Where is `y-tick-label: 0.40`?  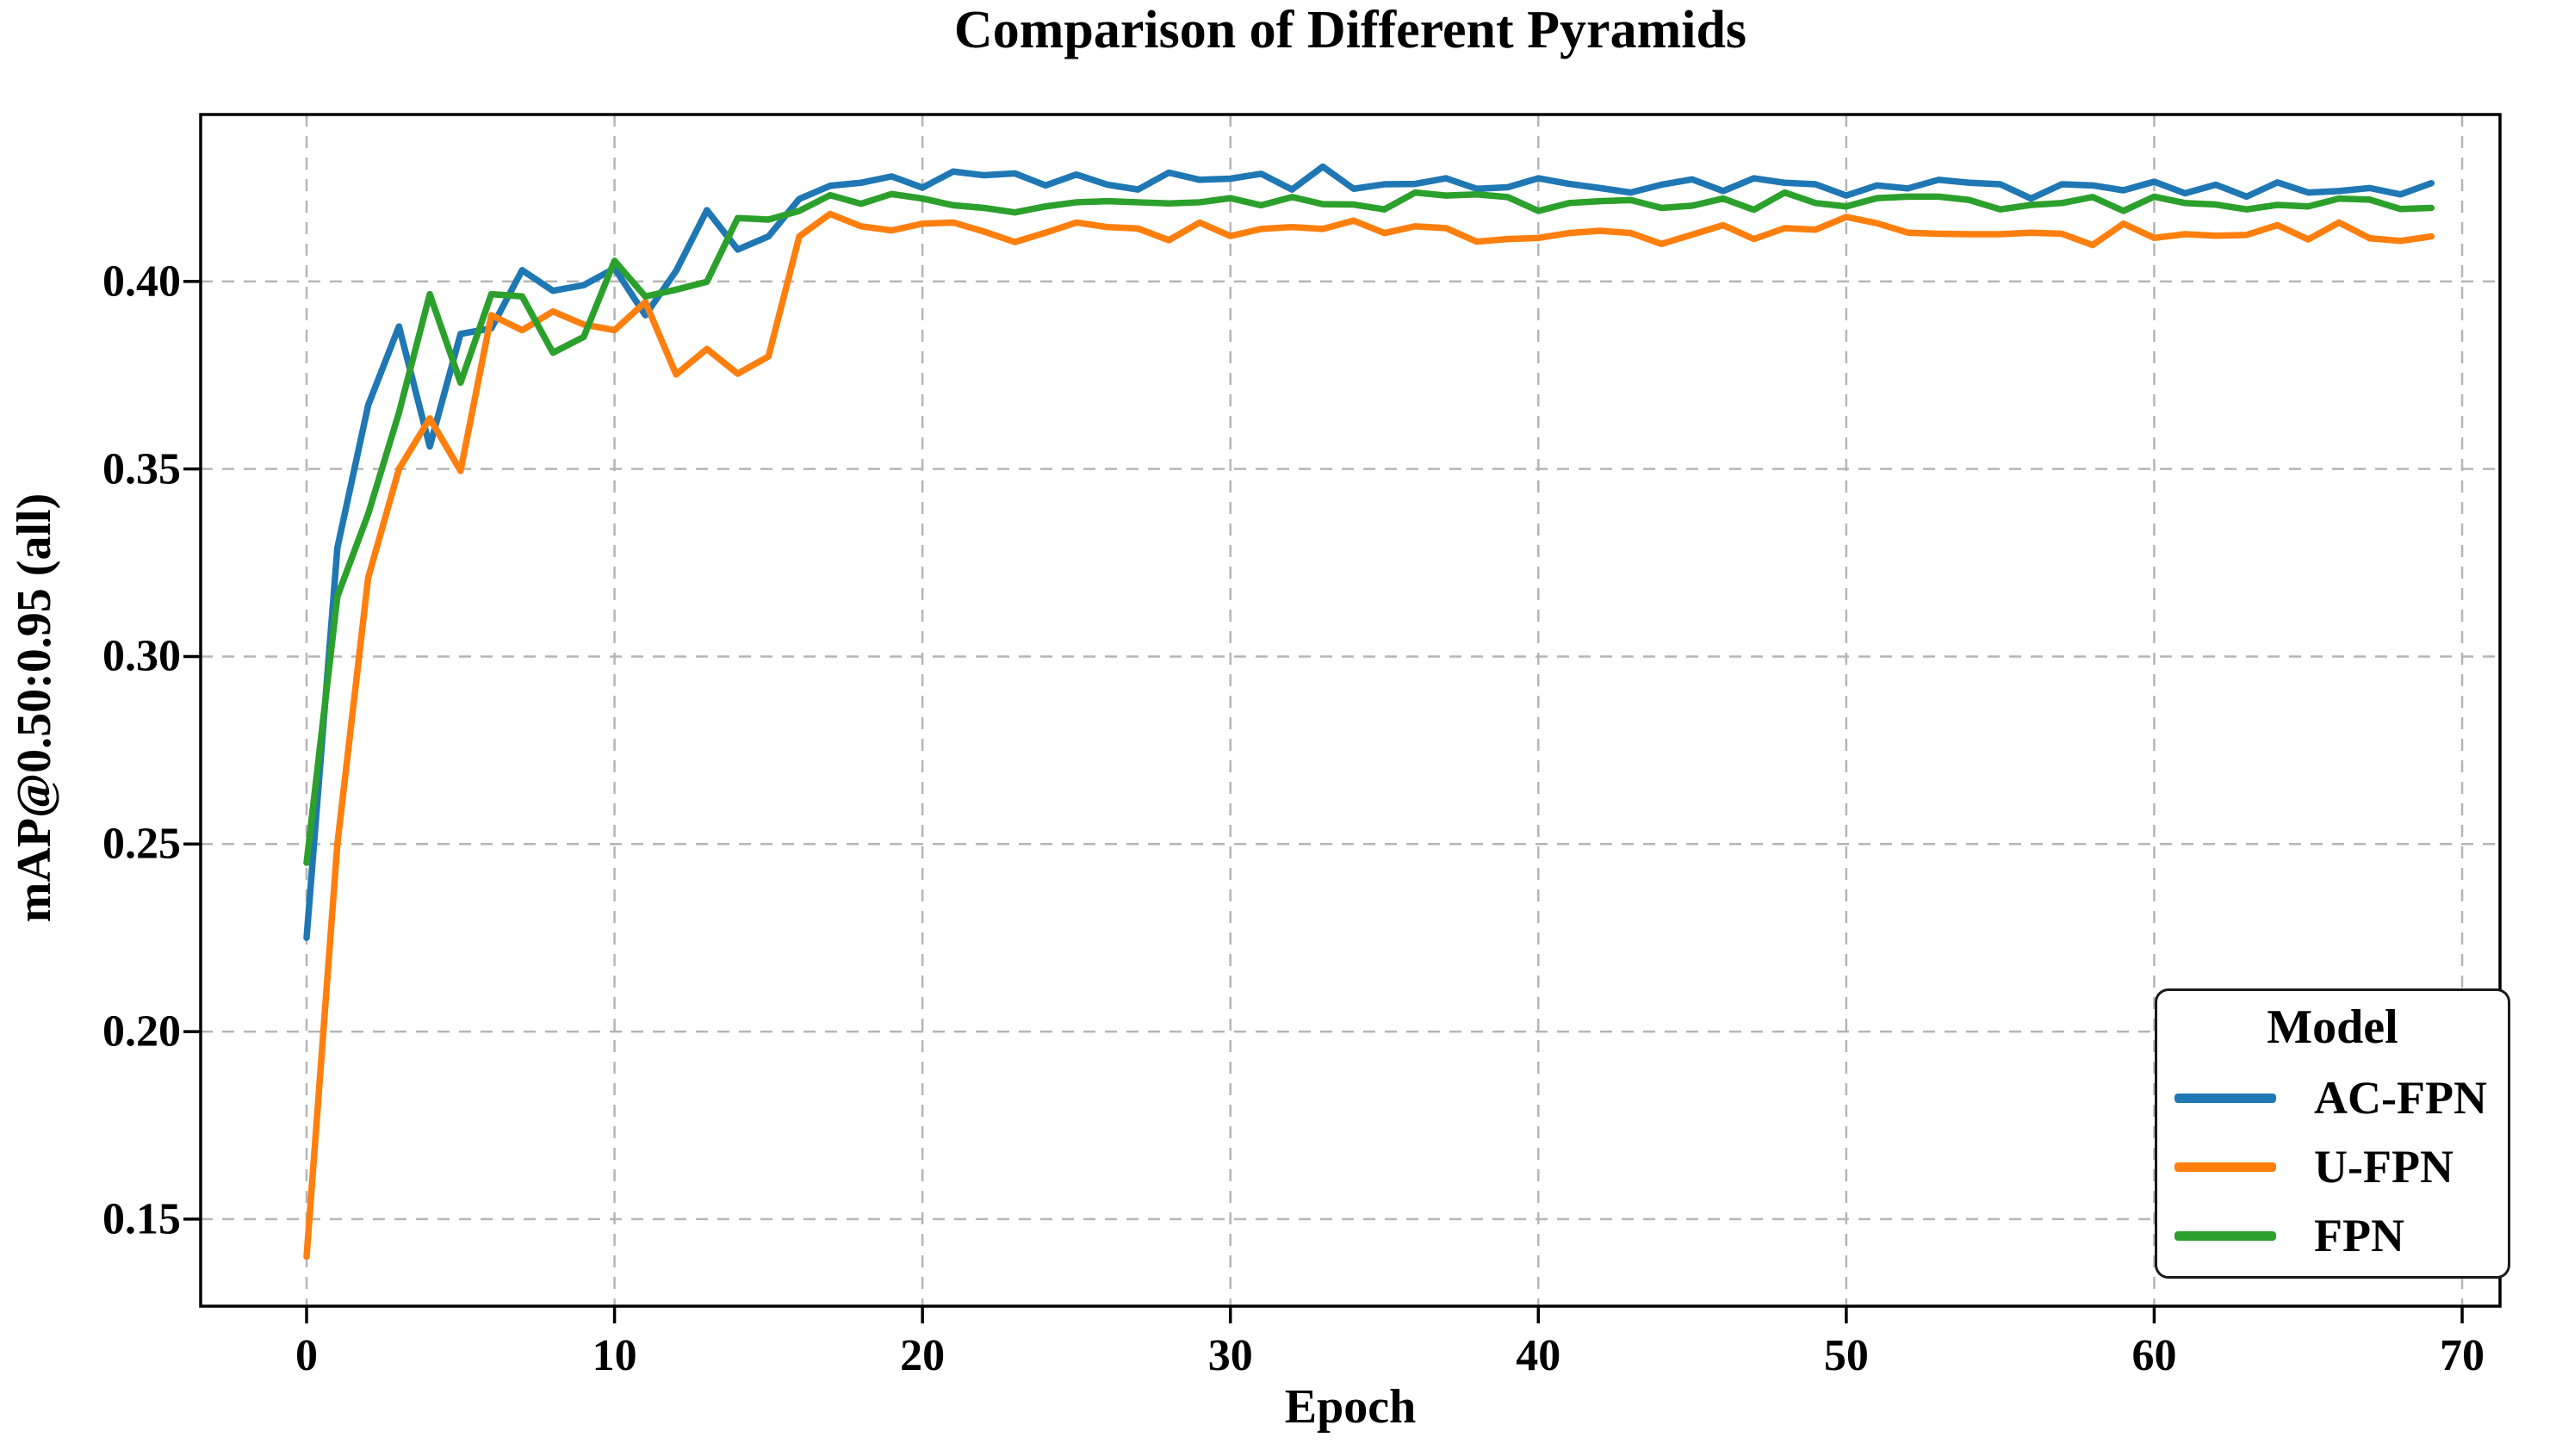 y-tick-label: 0.40 is located at coordinates (141, 282).